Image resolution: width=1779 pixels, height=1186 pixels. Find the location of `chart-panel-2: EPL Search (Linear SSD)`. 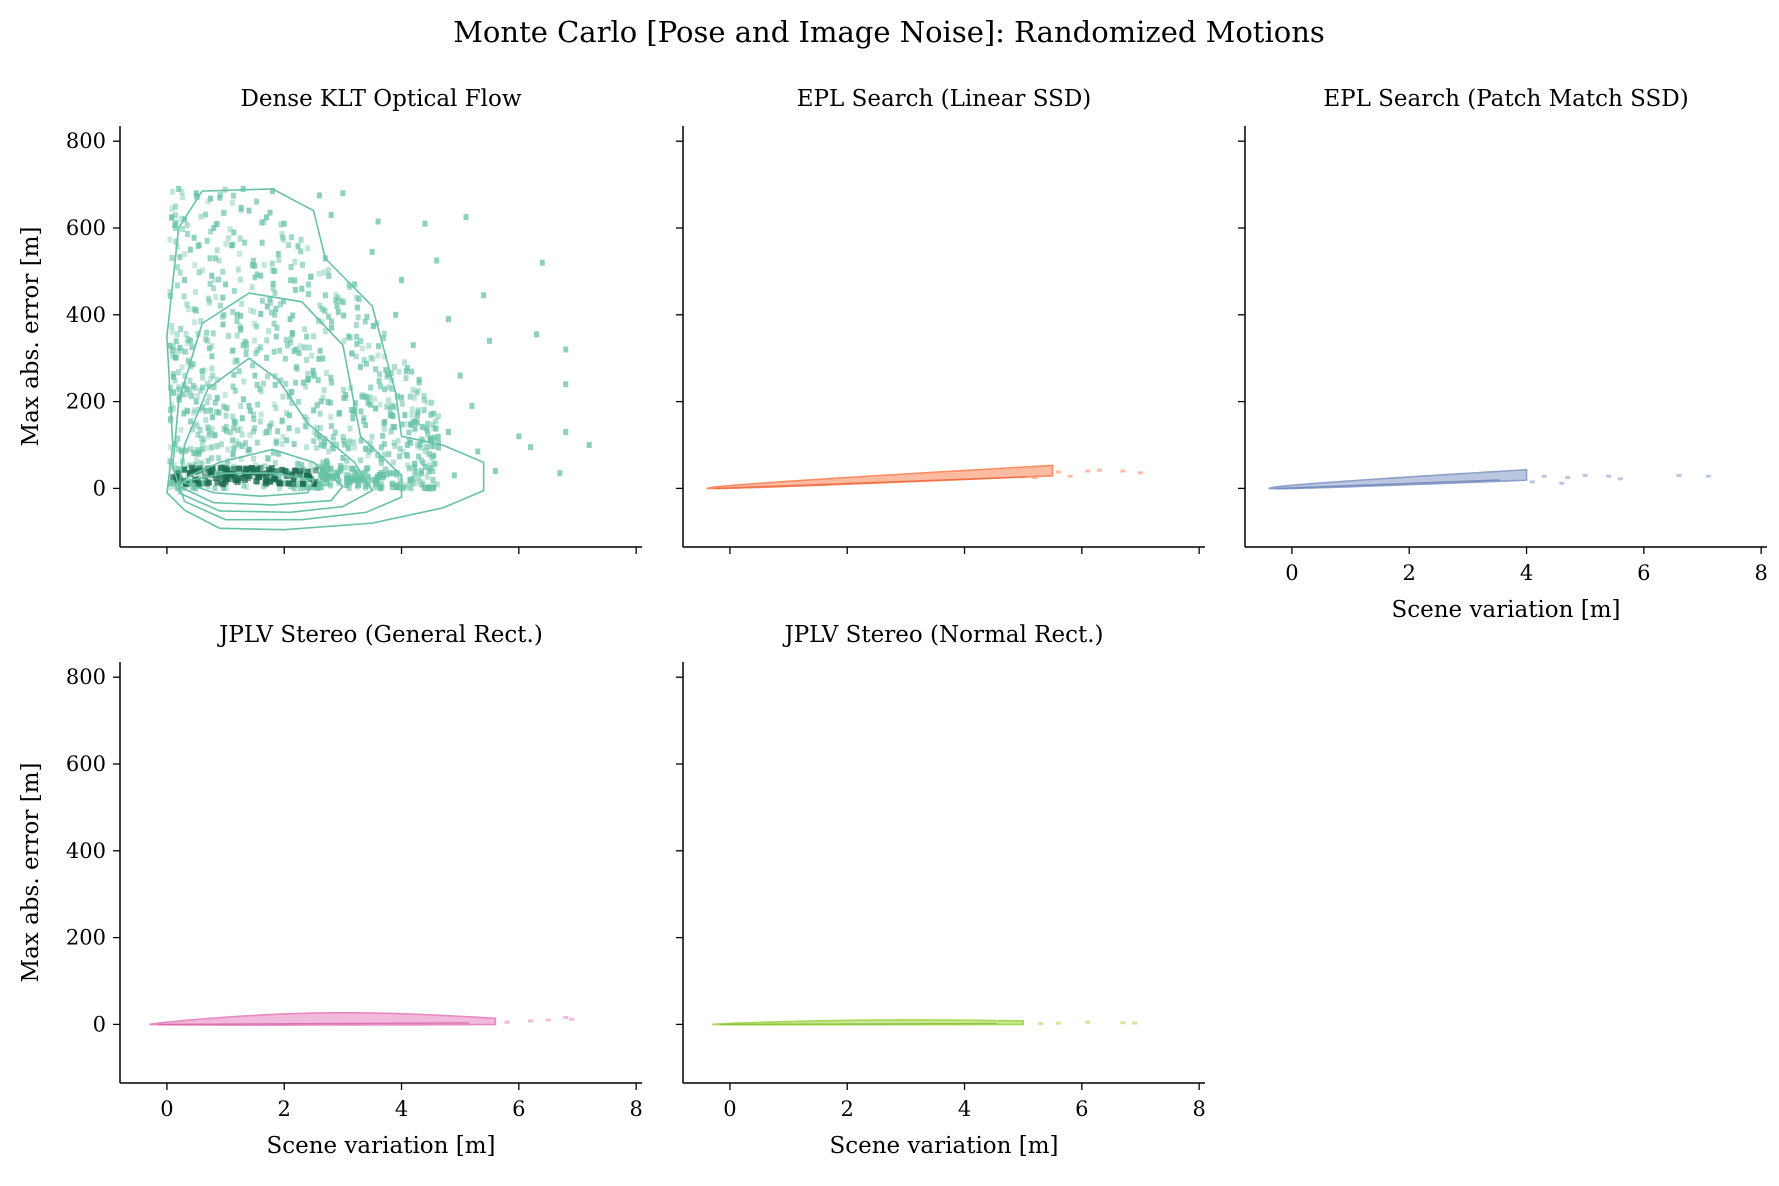

chart-panel-2: EPL Search (Linear SSD) is located at coordinates (940, 320).